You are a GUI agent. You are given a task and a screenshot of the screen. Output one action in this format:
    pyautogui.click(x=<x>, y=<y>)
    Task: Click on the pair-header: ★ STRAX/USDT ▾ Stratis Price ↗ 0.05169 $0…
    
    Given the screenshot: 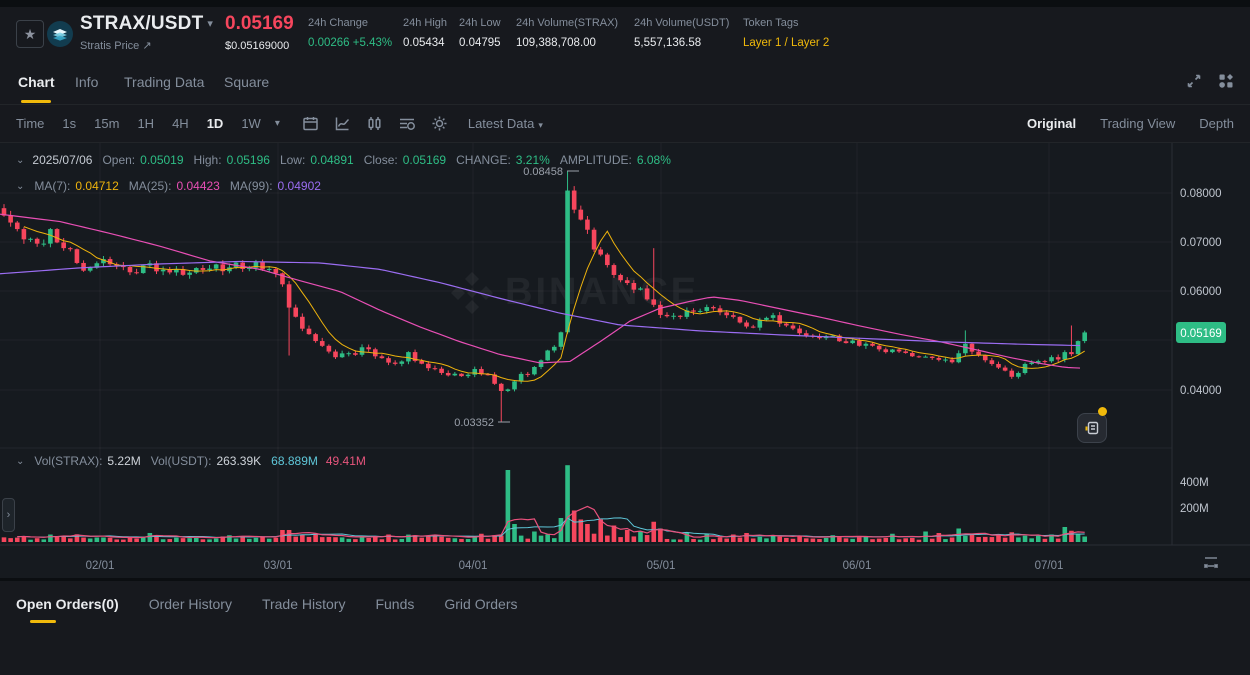 What is the action you would take?
    pyautogui.click(x=625, y=33)
    